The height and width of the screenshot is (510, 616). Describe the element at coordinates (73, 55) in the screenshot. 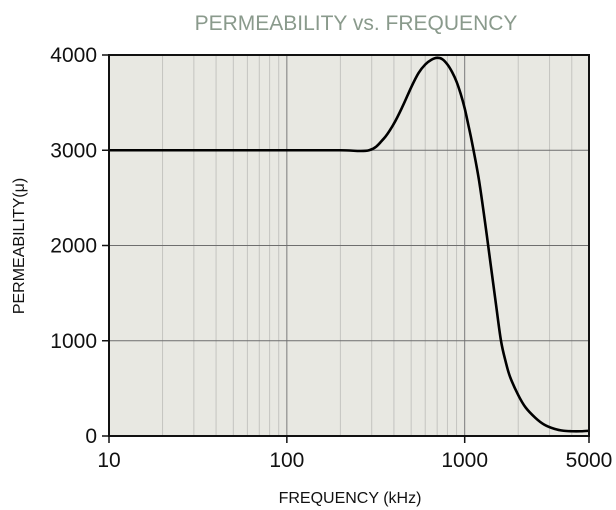

I see `y-tick-label: 4000` at that location.